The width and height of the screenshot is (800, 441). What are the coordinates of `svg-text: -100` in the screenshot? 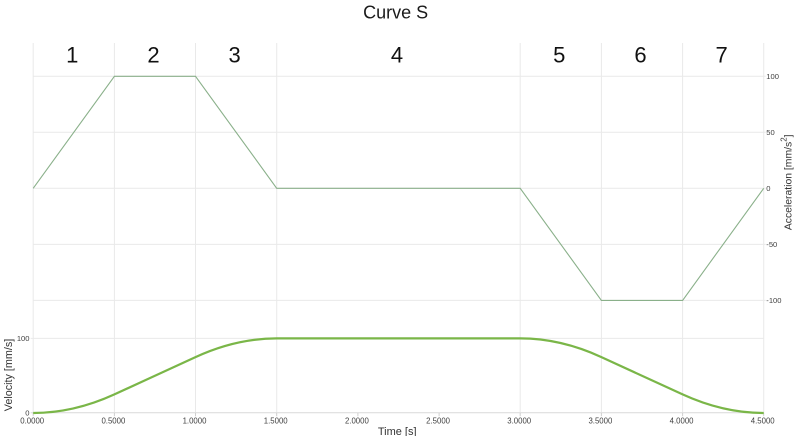 It's located at (773, 300).